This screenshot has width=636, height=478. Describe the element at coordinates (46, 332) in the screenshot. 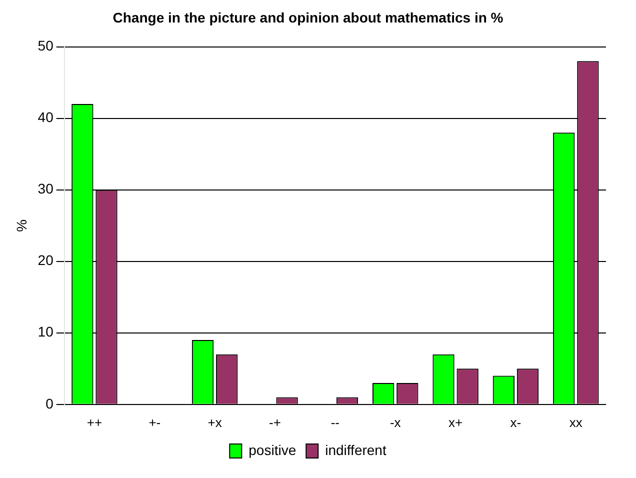

I see `y-tick-label: 10` at that location.